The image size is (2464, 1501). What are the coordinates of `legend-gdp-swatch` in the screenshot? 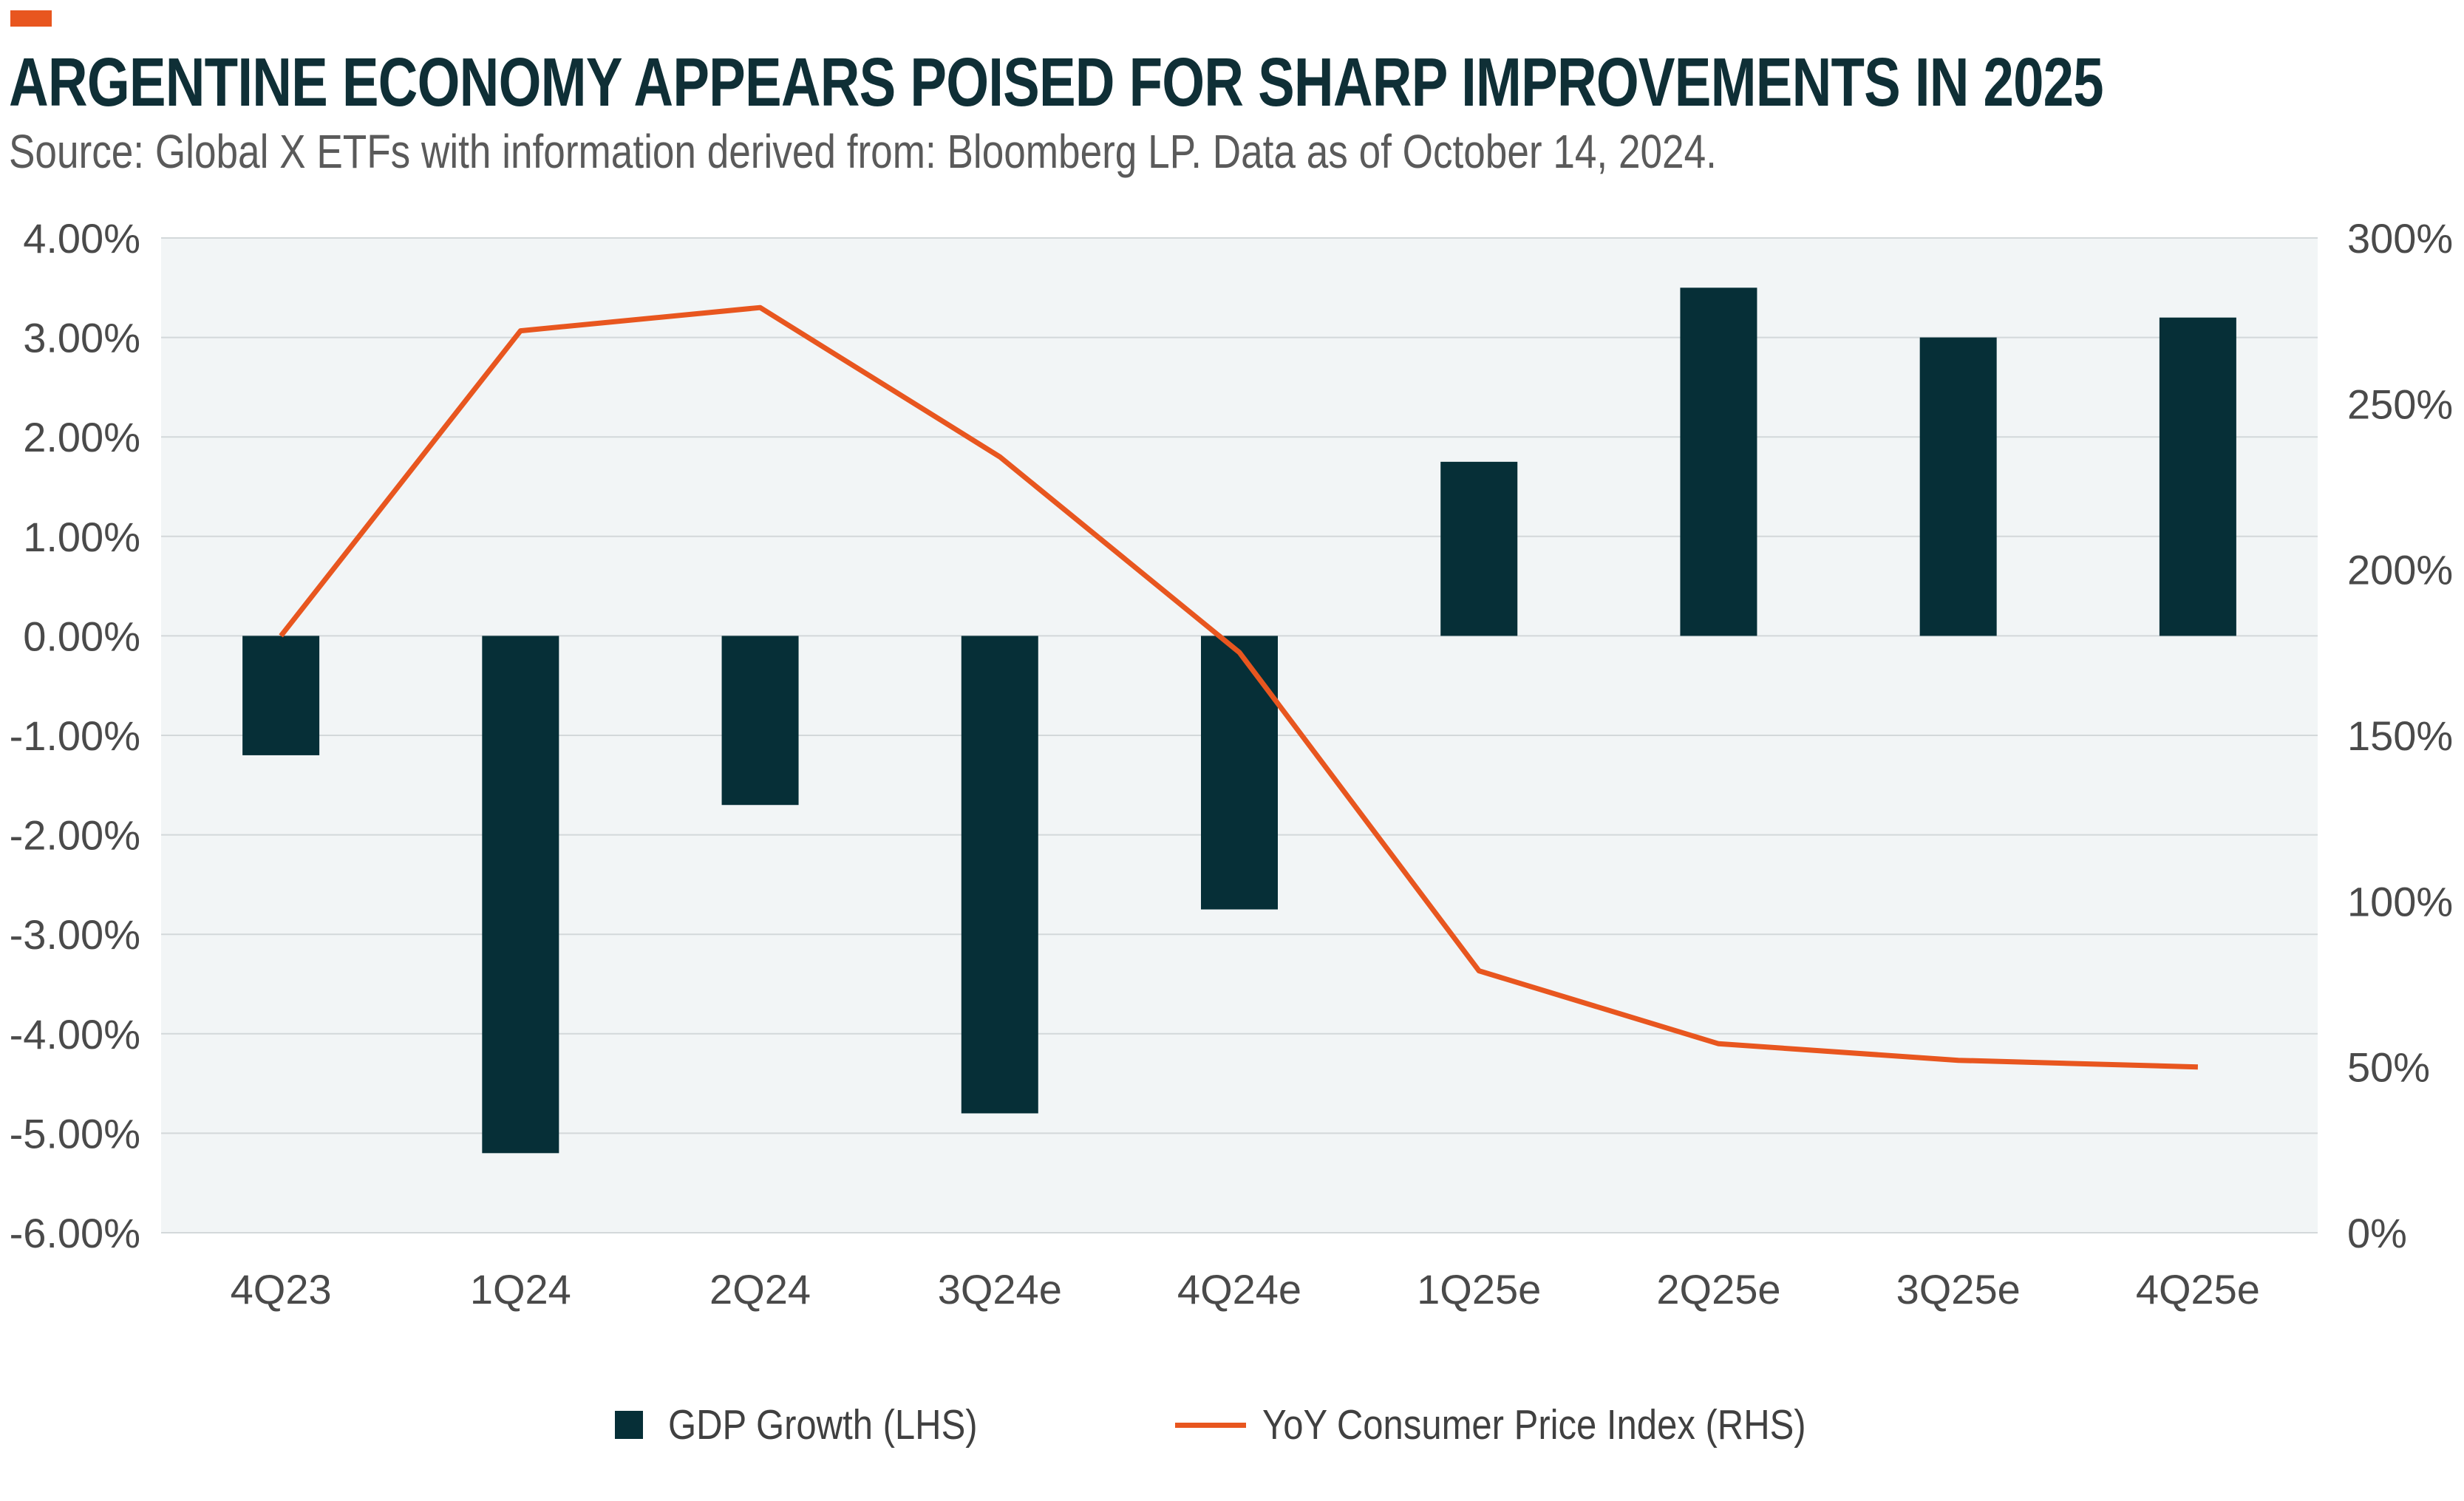 It's located at (629, 1425).